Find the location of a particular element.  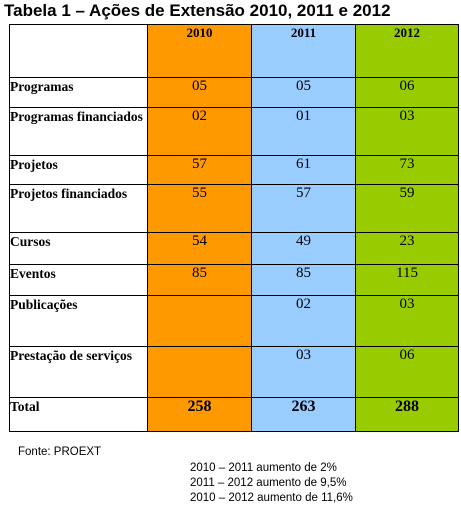

cell-2011: 57 is located at coordinates (303, 208).